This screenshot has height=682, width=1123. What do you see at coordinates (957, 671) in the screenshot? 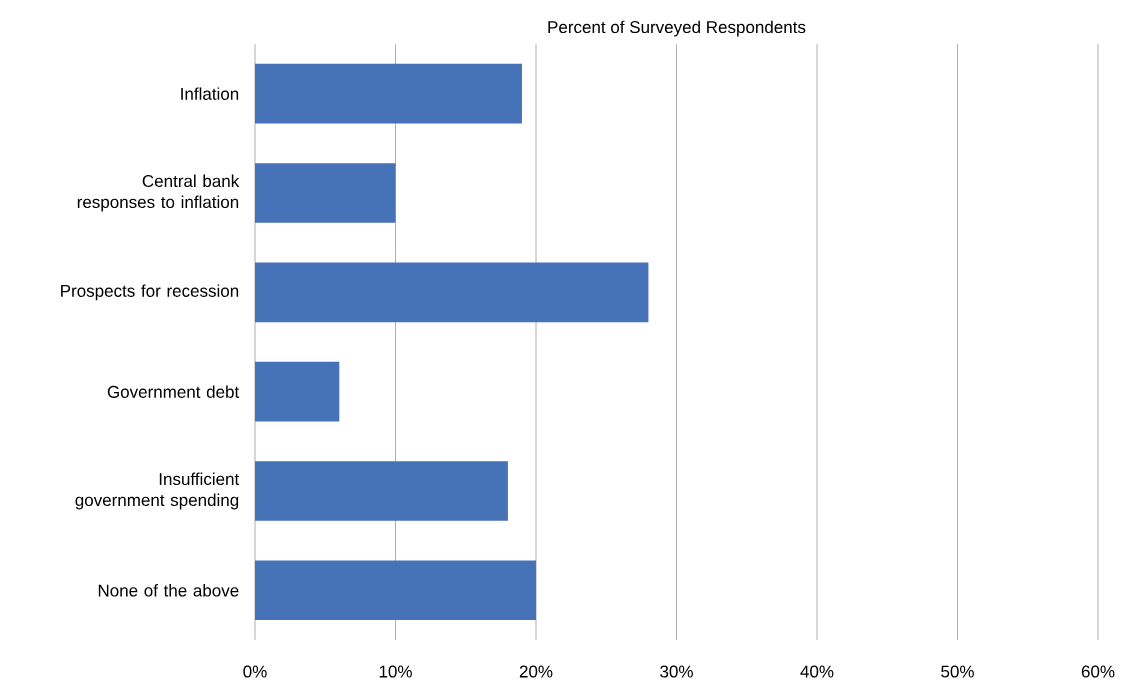
I see `x-tick-label: 50%` at bounding box center [957, 671].